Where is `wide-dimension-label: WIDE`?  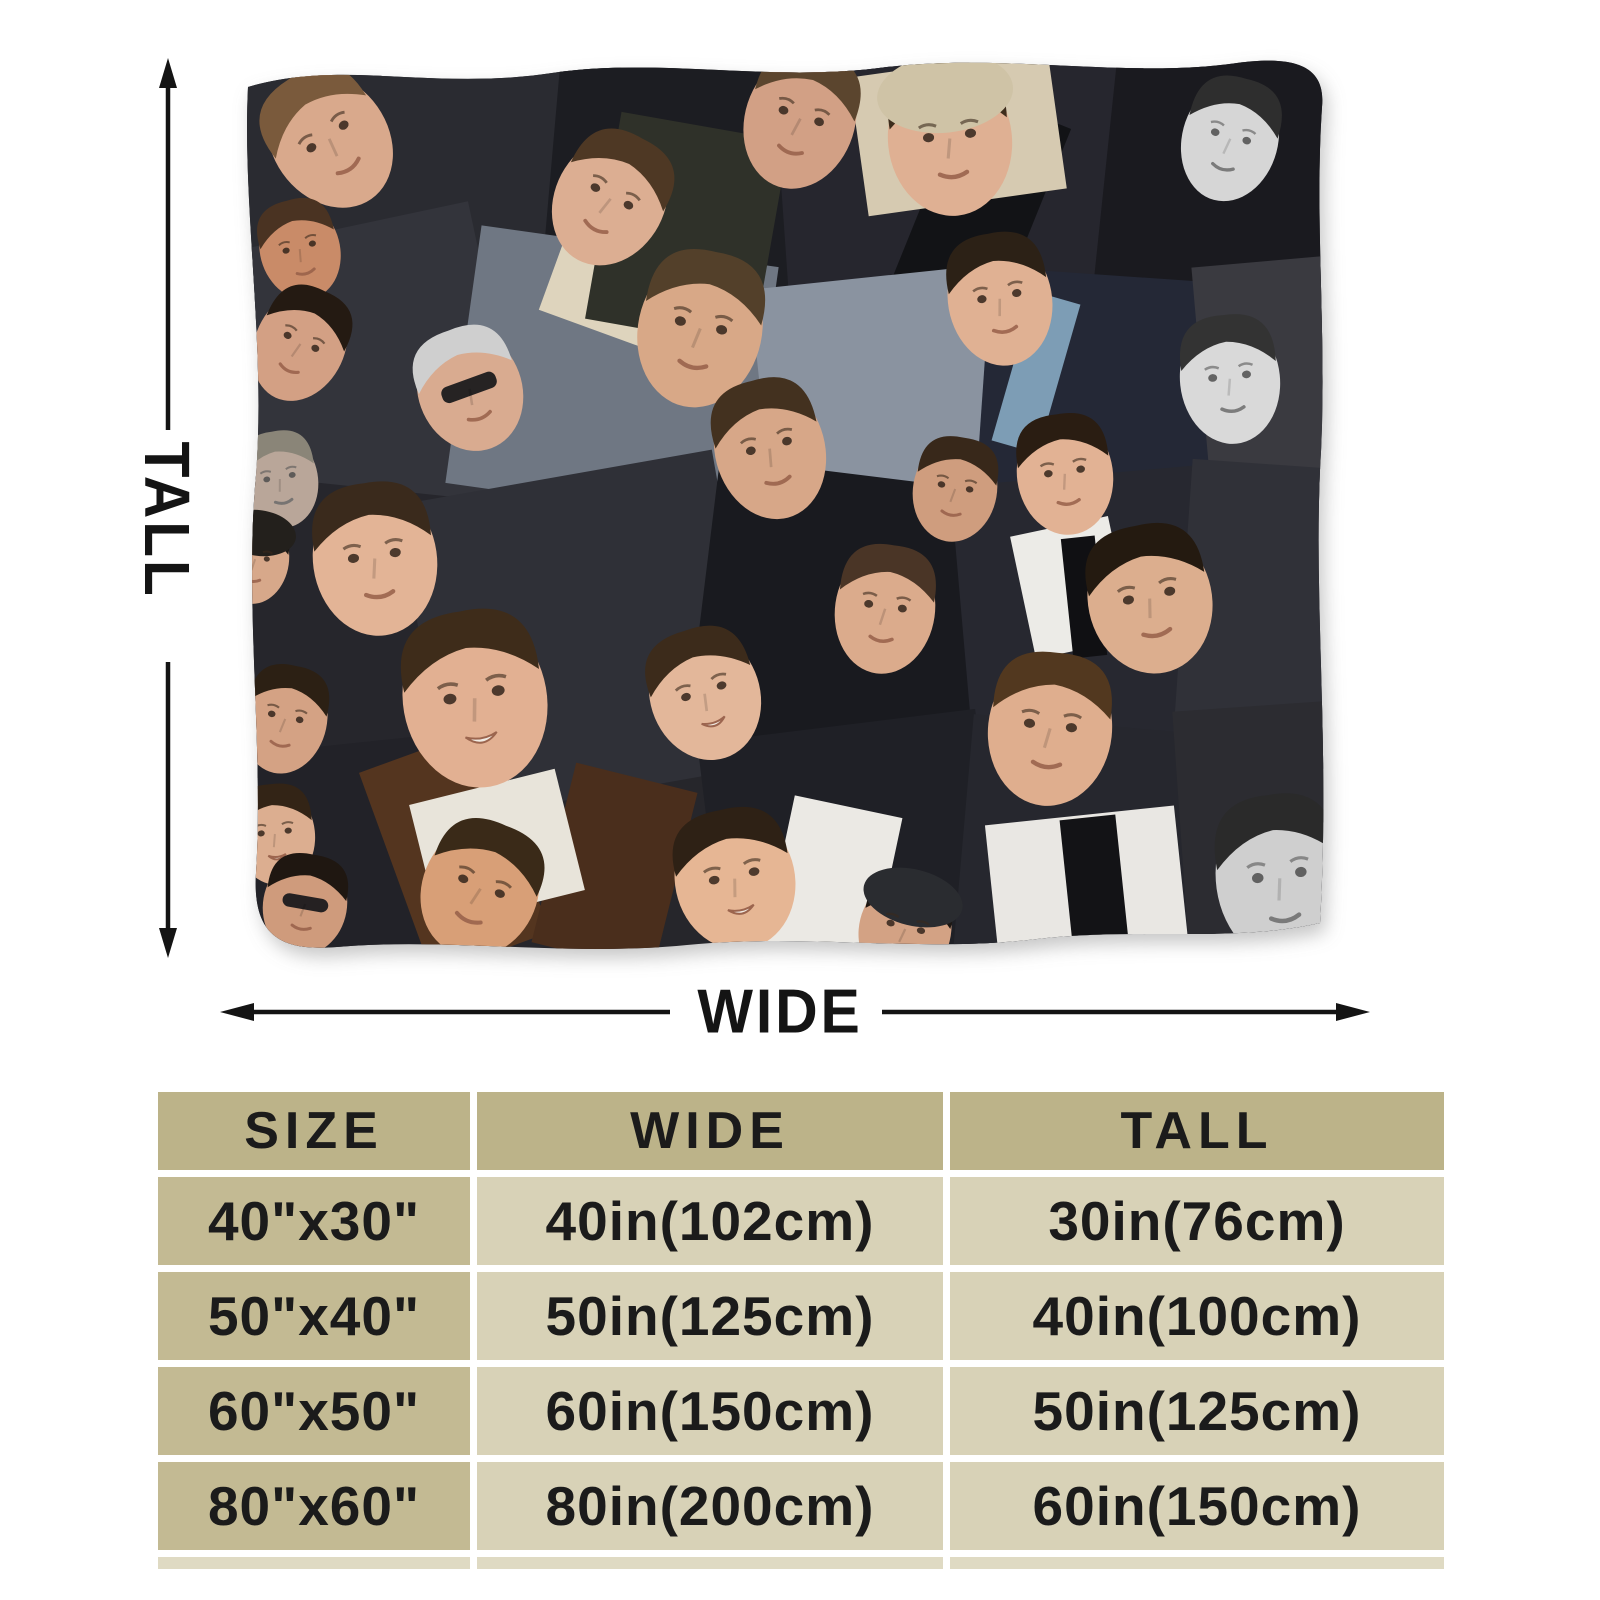
wide-dimension-label: WIDE is located at coordinates (780, 1012).